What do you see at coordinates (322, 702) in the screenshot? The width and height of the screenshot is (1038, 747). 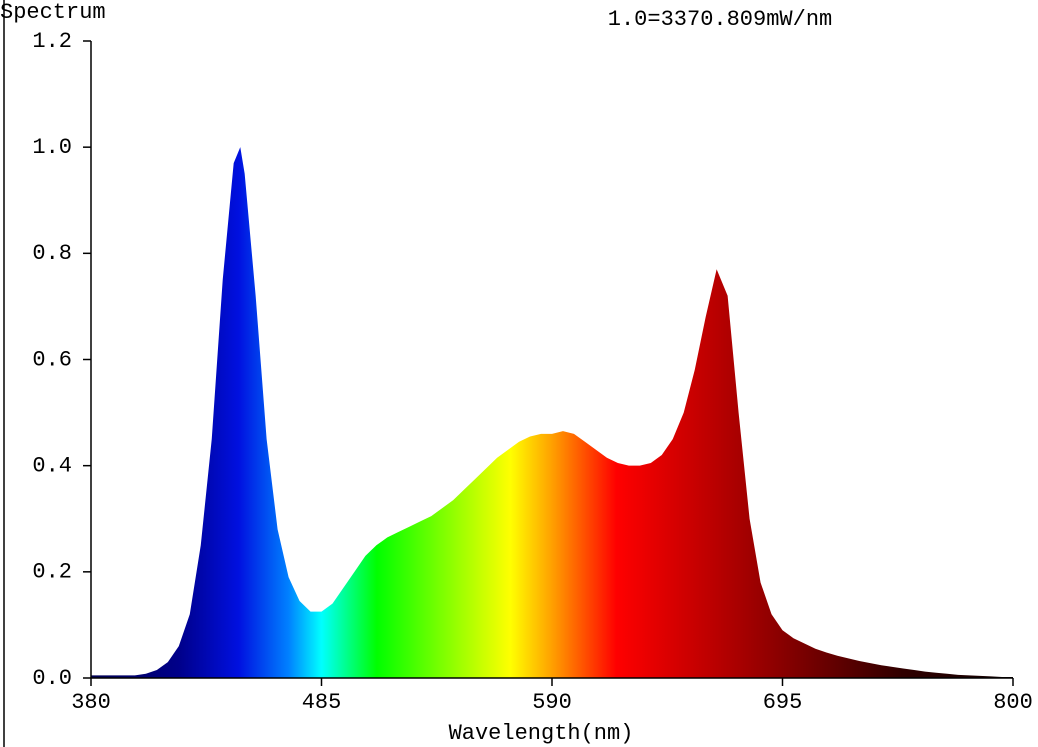 I see `x-tick-label: 485` at bounding box center [322, 702].